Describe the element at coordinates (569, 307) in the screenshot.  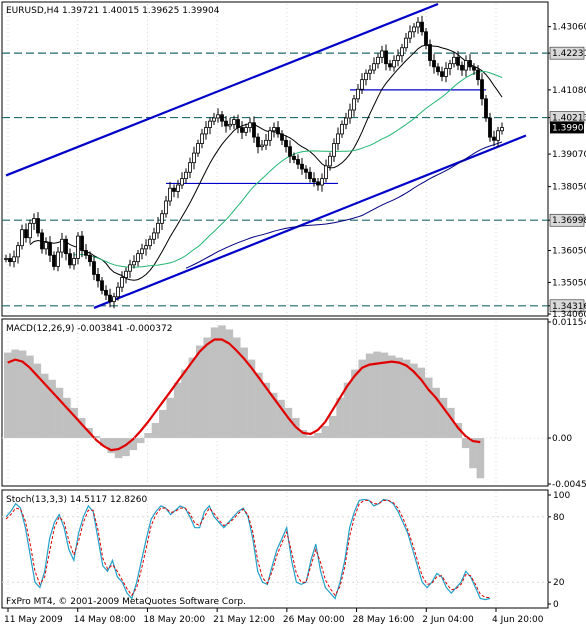
I see `main-ytick-label-9: 1.34316` at that location.